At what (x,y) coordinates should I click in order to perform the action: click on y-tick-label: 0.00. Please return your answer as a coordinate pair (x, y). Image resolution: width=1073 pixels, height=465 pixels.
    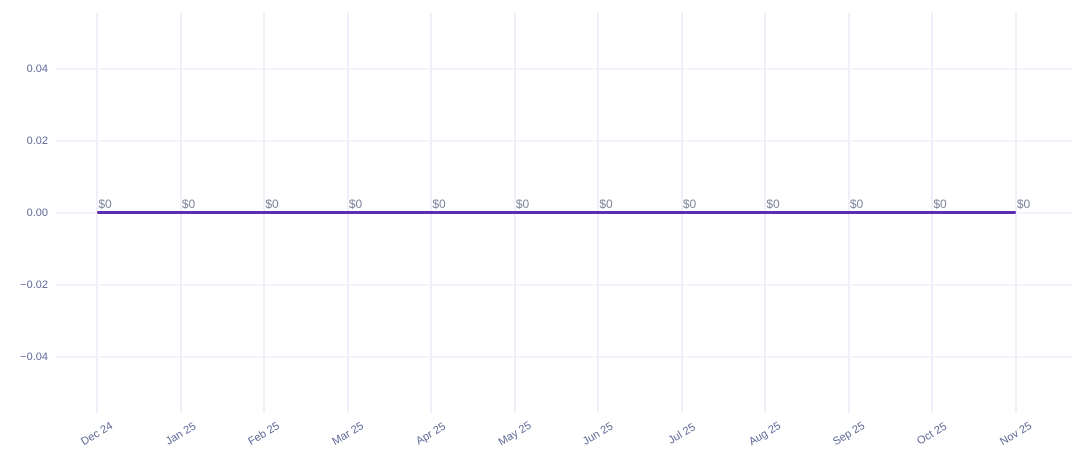
    Looking at the image, I should click on (37, 213).